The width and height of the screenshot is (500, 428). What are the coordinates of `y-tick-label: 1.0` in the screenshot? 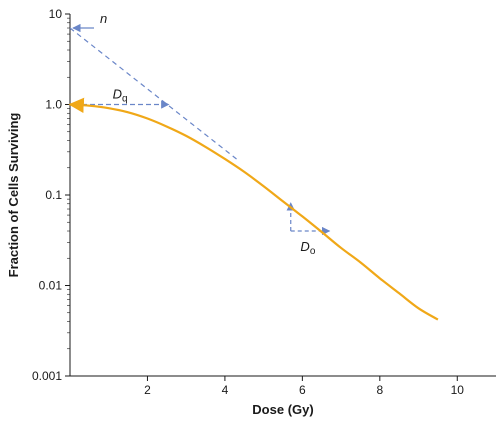 It's located at (53, 105).